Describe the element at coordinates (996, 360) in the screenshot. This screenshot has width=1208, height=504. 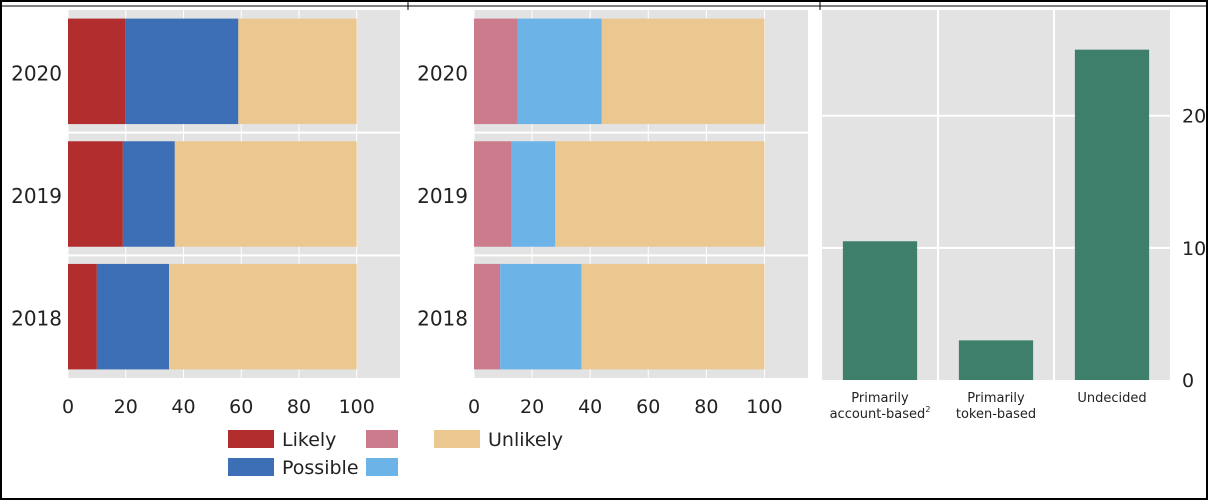
I see `bar-primarily-token-based` at that location.